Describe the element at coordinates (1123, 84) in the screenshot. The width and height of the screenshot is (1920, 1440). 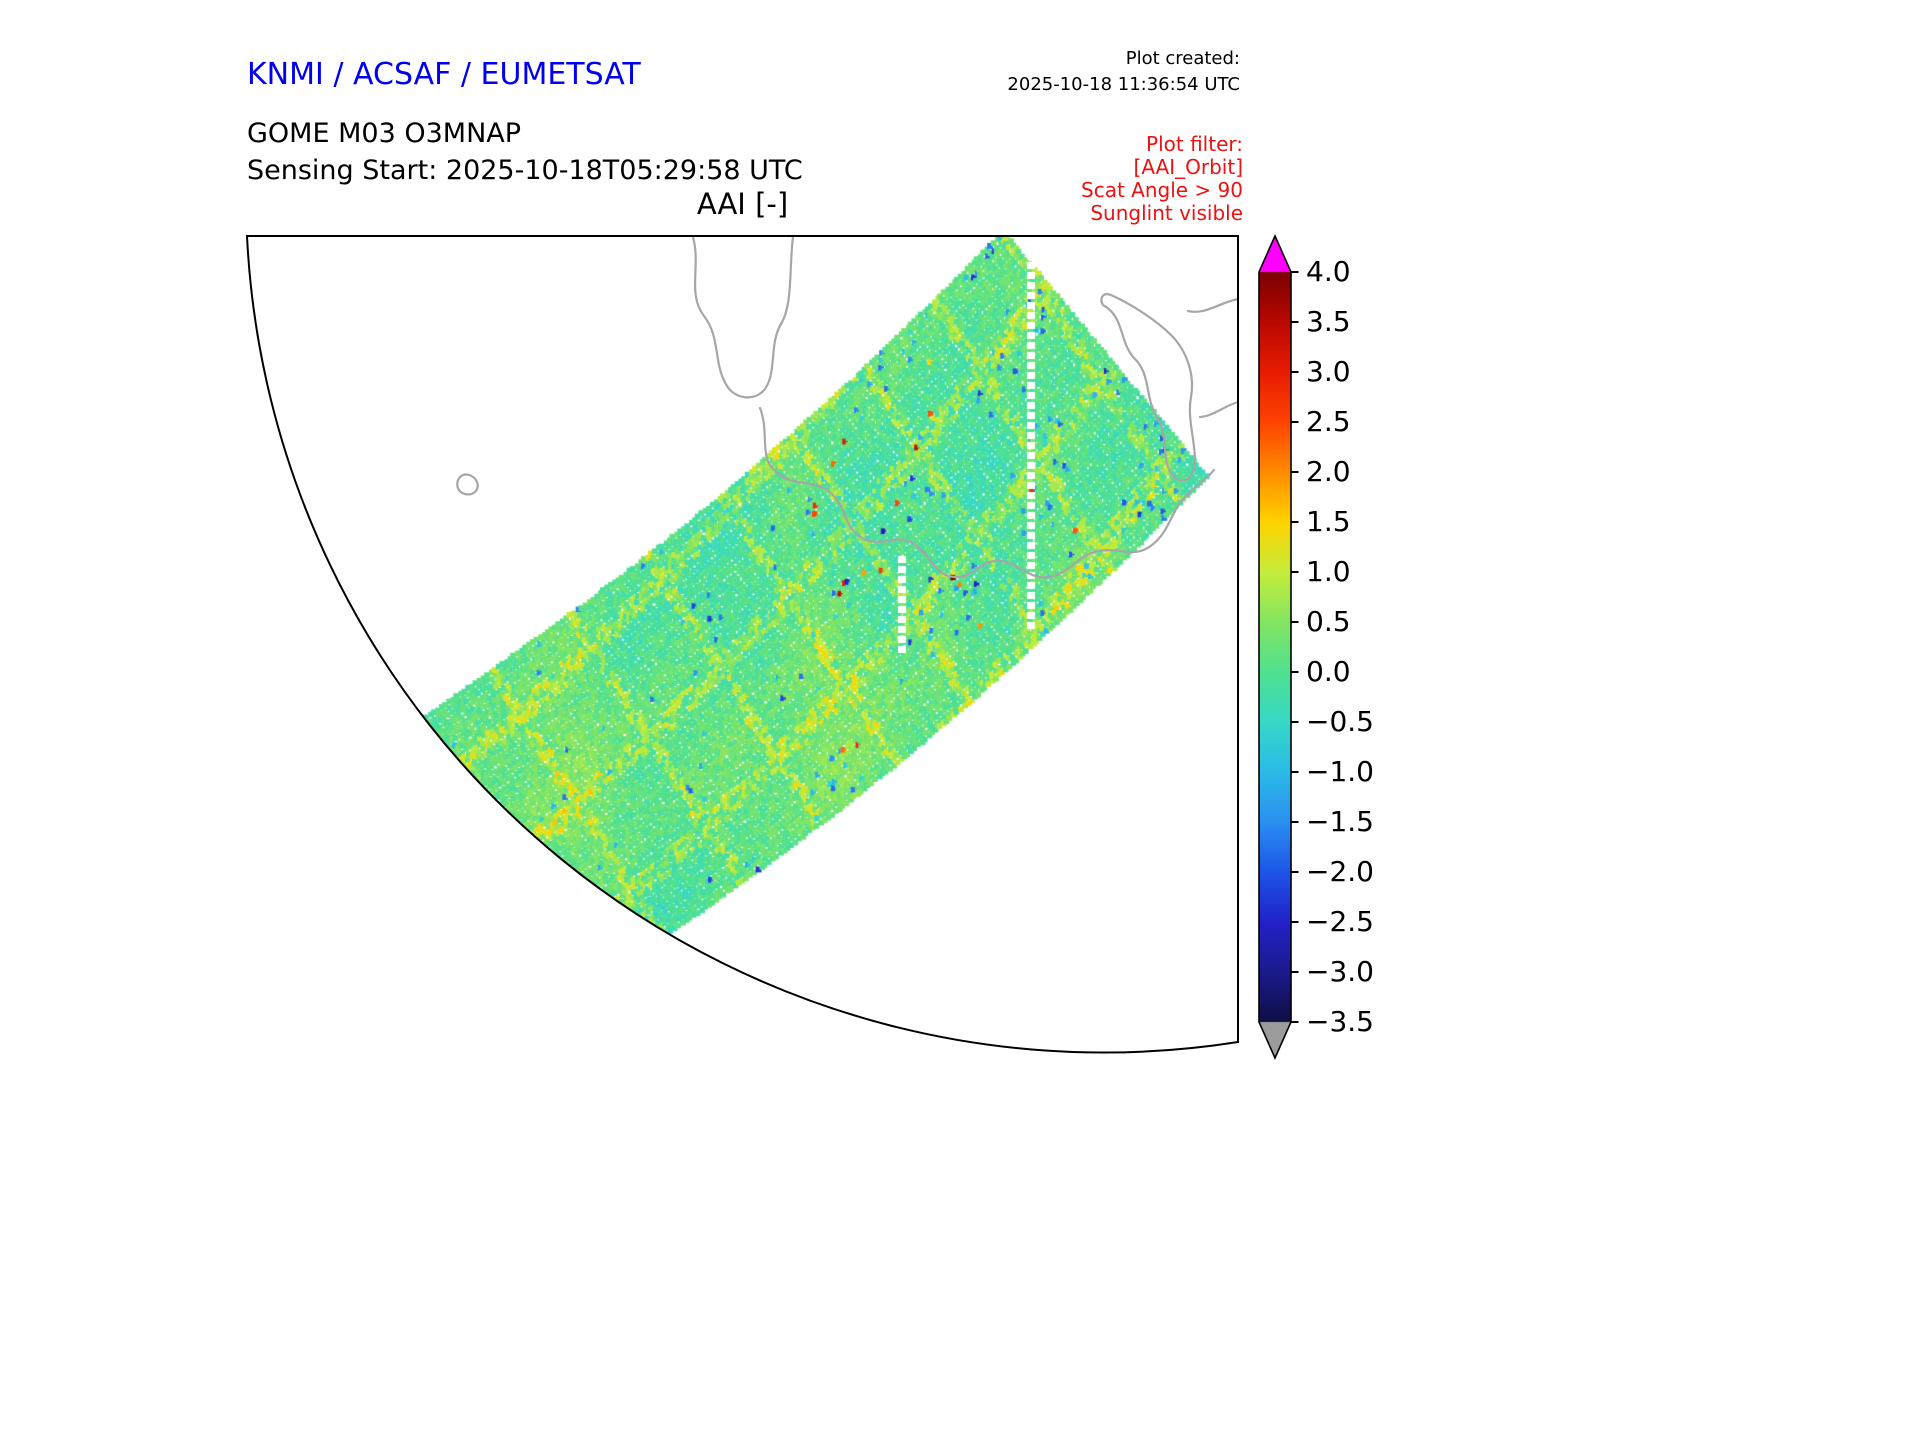
I see `plot-created-timestamp: 2025-10-18 11:36:54 UTC` at that location.